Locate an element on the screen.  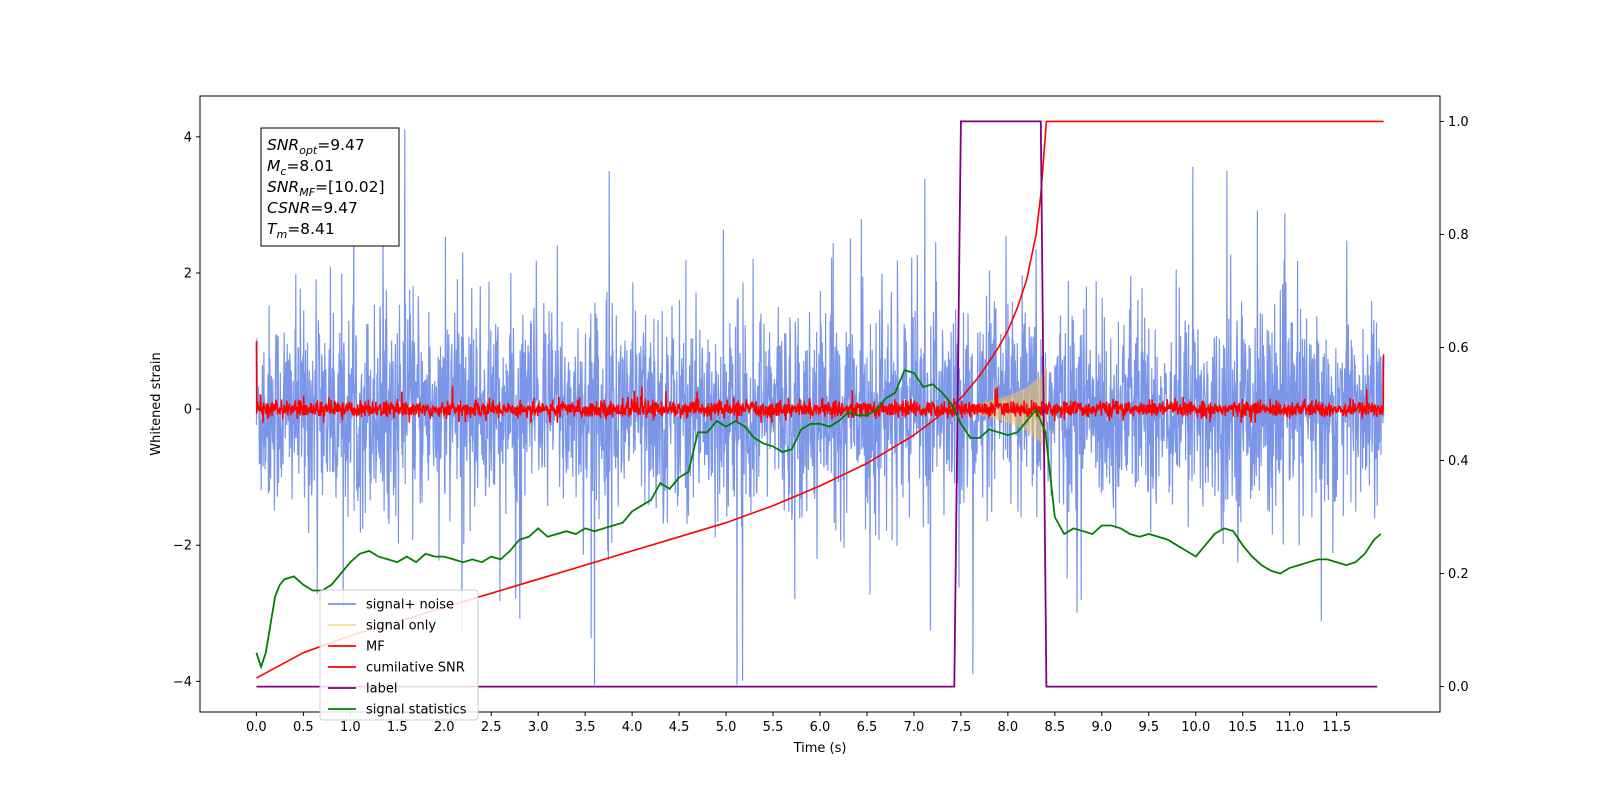
x-tick-label: 0.0 is located at coordinates (256, 727).